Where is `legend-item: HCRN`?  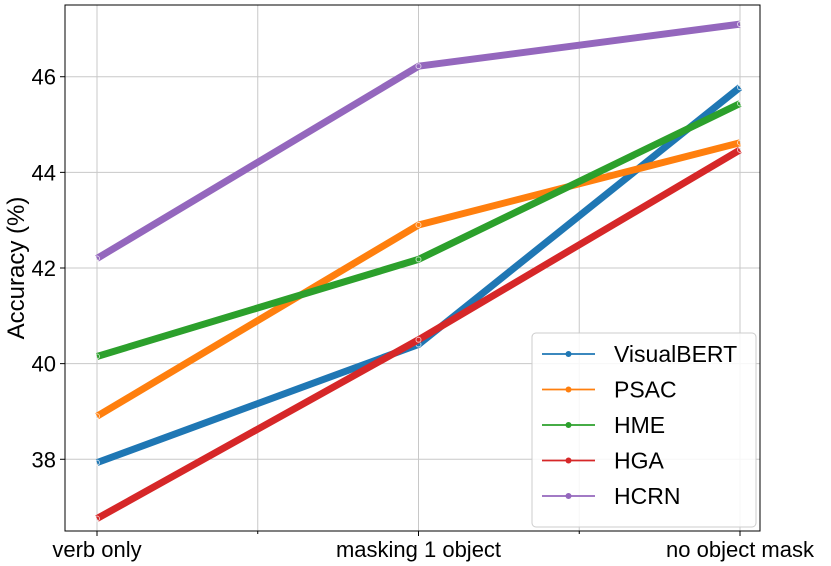
legend-item: HCRN is located at coordinates (611, 496).